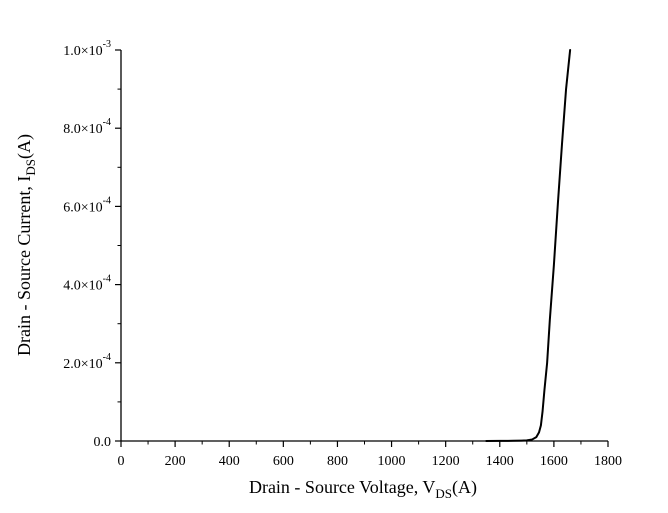 This screenshot has width=668, height=513. Describe the element at coordinates (337, 461) in the screenshot. I see `x-tick-label: 800` at that location.